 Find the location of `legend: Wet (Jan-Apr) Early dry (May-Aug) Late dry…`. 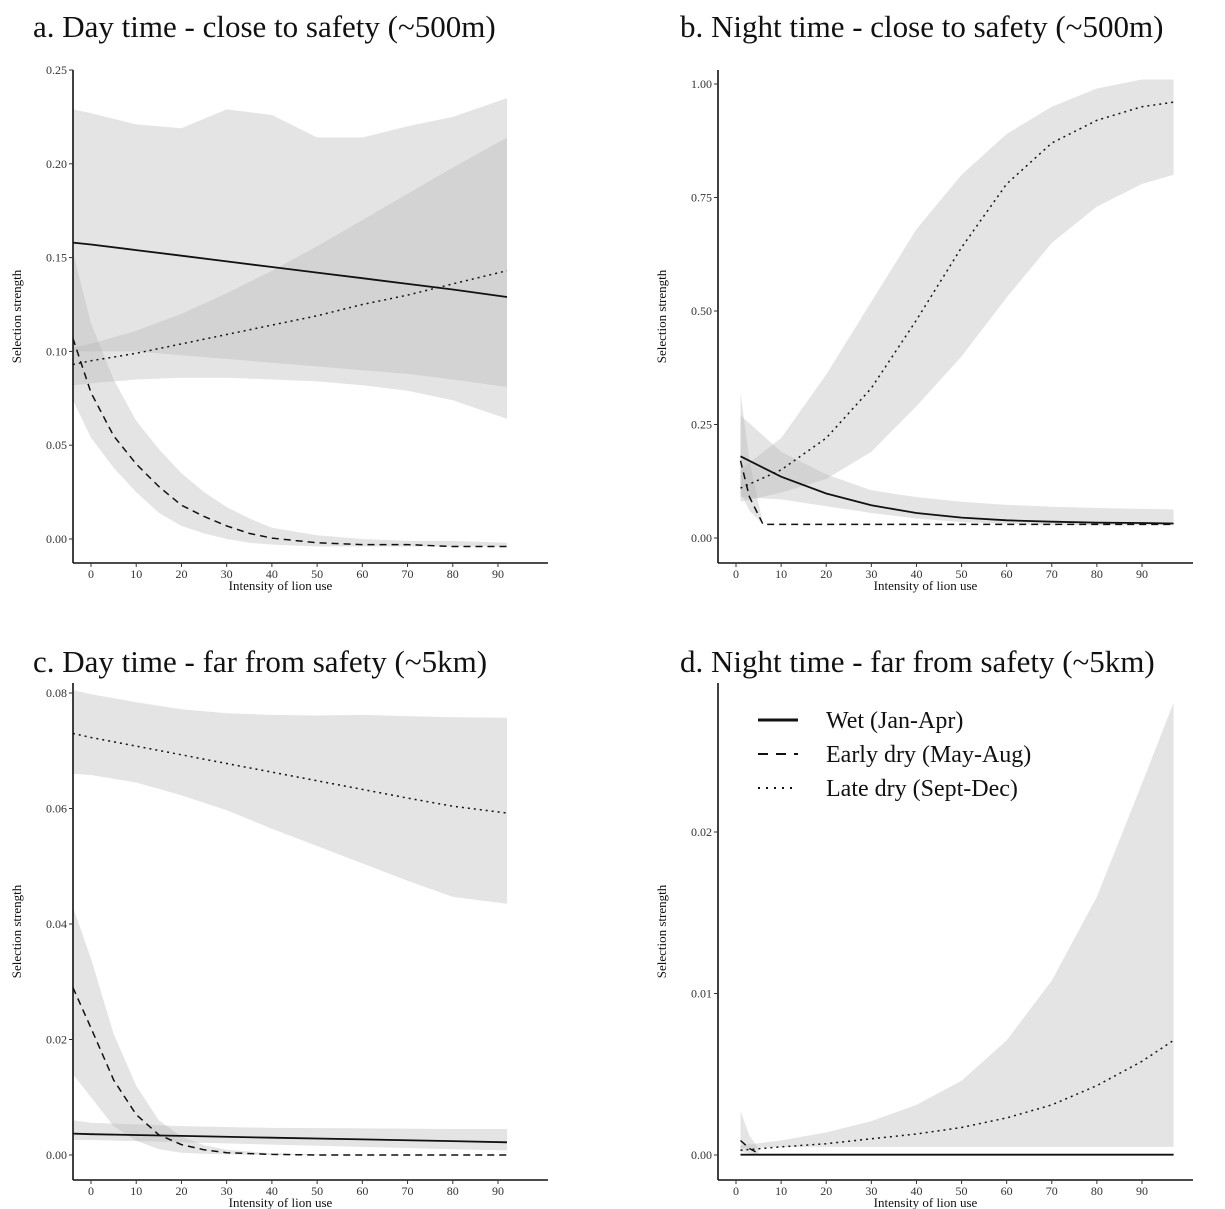

legend: Wet (Jan-Apr) Early dry (May-Aug) Late dry… is located at coordinates (894, 755).